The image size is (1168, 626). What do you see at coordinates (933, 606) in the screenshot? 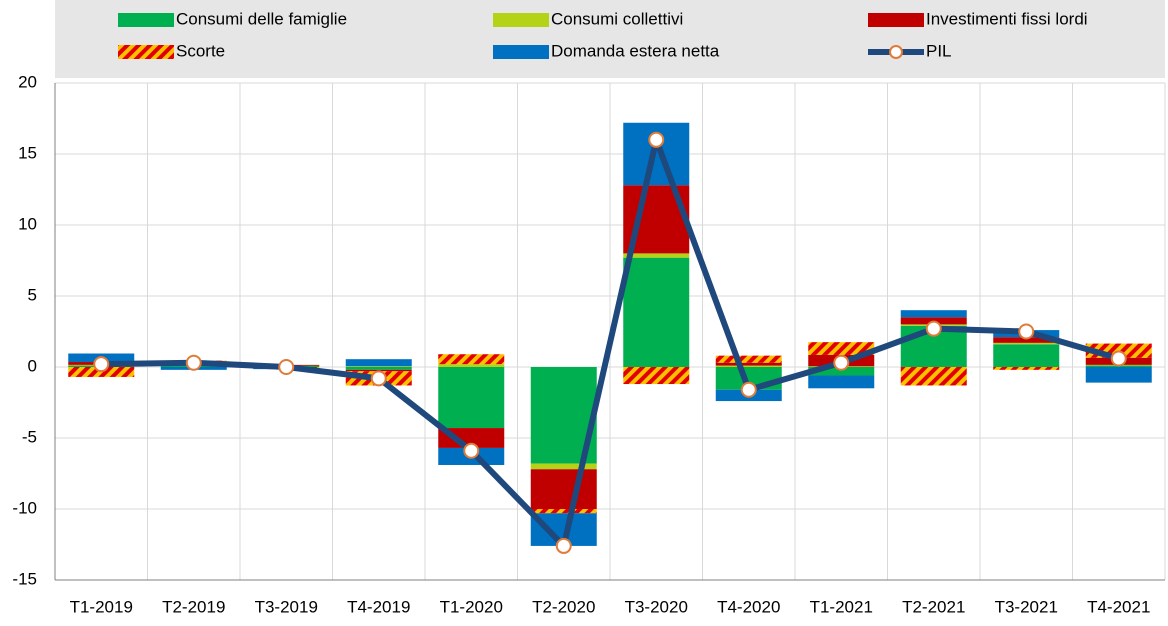
I see `x-tick-label: T2-2021` at bounding box center [933, 606].